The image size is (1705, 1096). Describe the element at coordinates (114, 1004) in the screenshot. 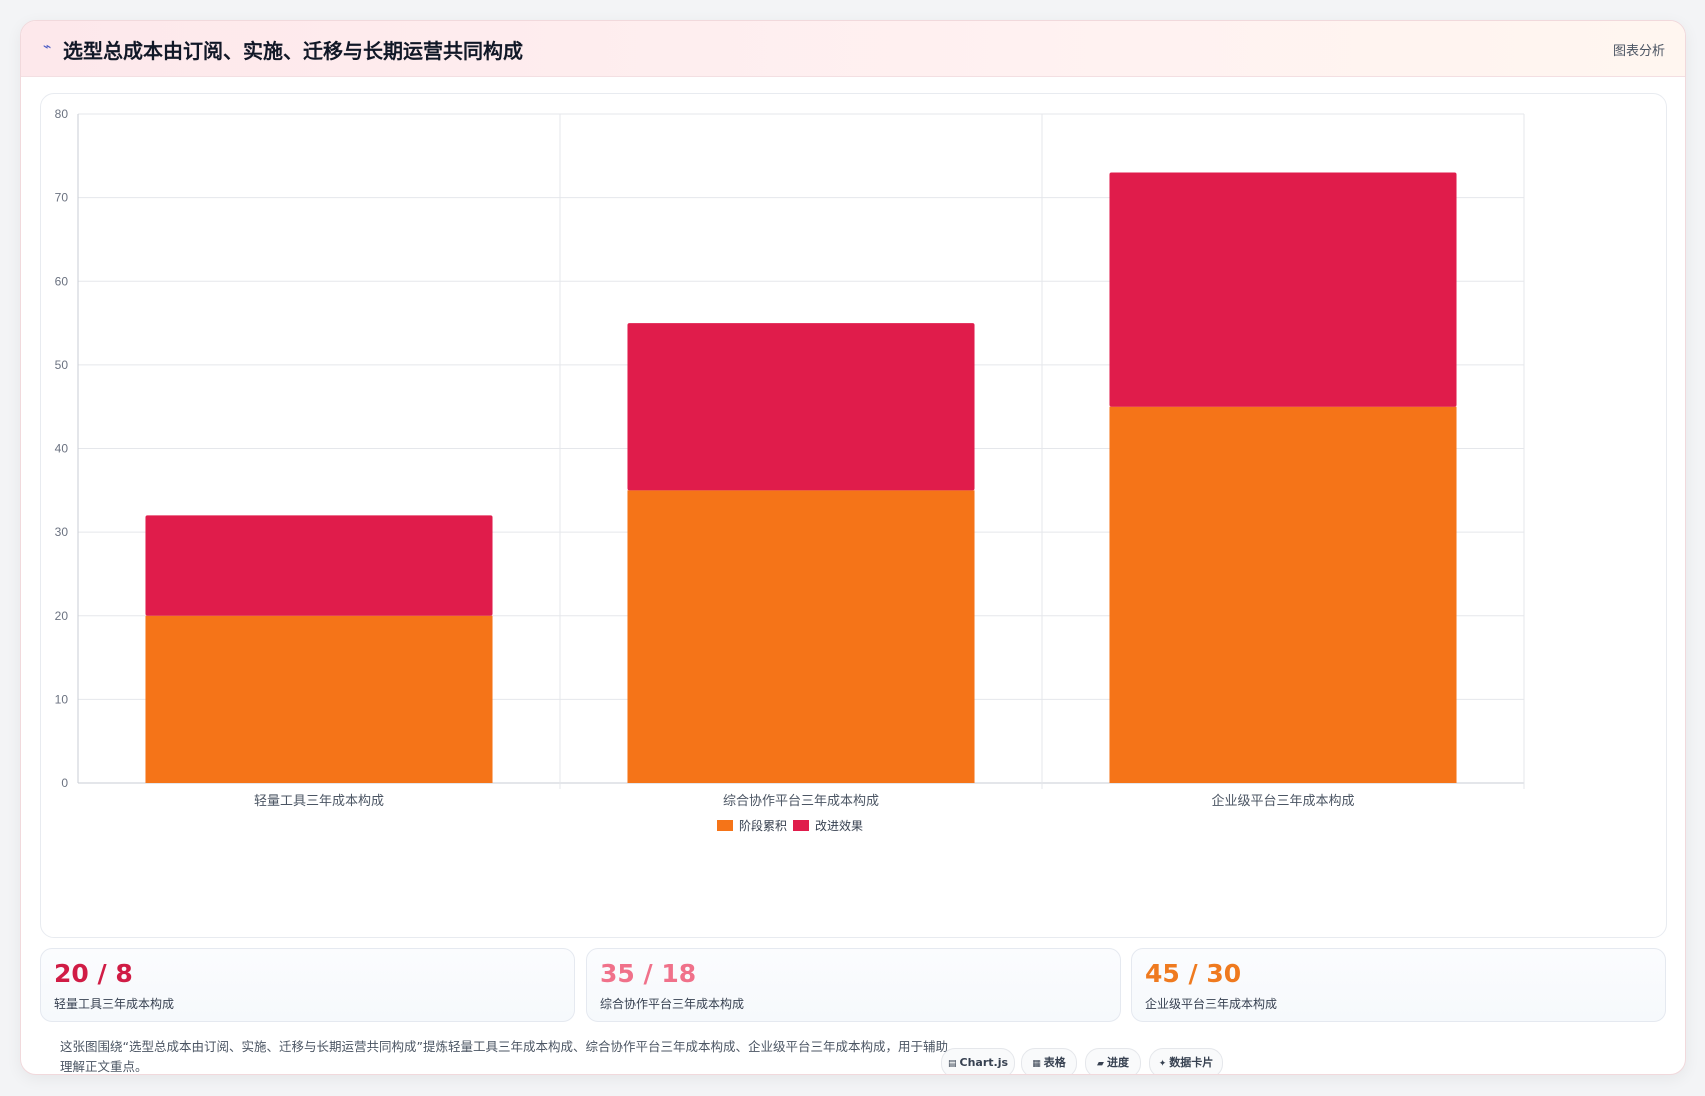

I see `stat-label: 轻量工具三年成本构成` at that location.